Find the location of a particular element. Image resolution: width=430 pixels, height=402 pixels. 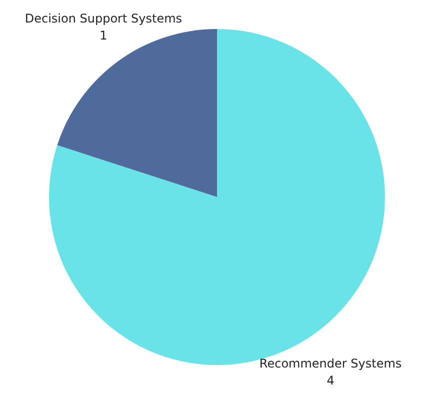

data-label: 4 is located at coordinates (330, 380).